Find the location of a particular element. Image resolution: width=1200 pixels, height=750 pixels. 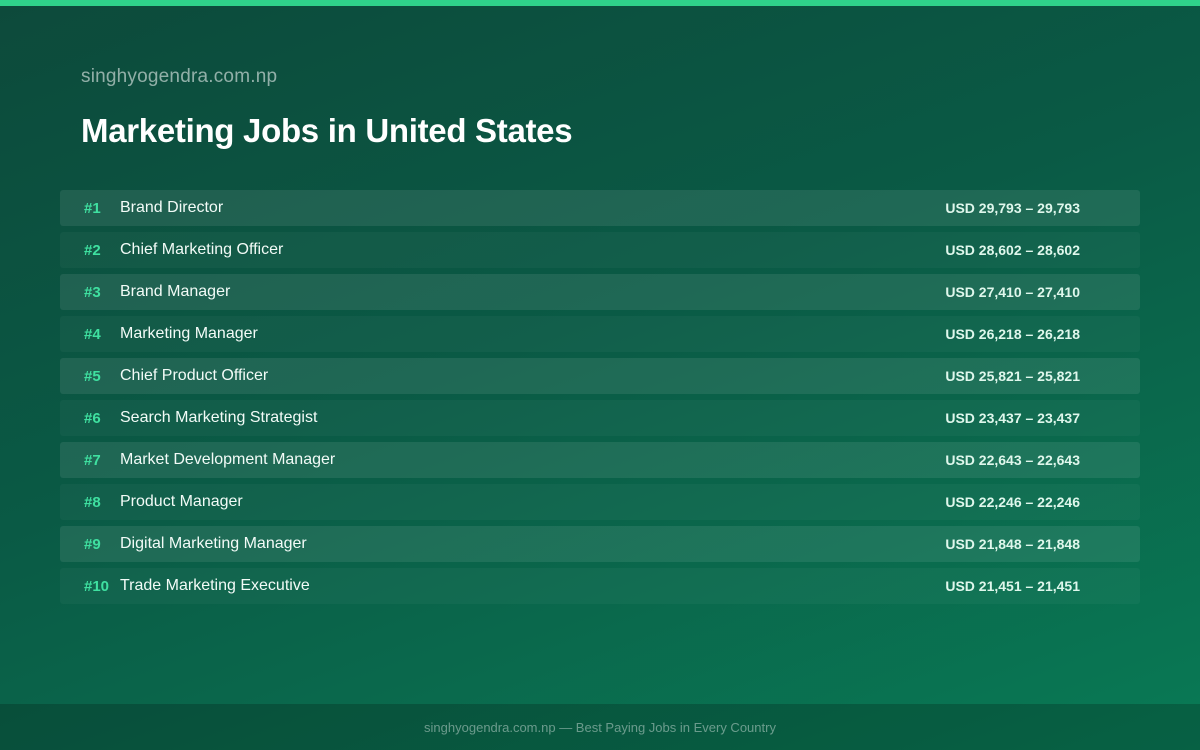

job-rank: #5 is located at coordinates (92, 376).